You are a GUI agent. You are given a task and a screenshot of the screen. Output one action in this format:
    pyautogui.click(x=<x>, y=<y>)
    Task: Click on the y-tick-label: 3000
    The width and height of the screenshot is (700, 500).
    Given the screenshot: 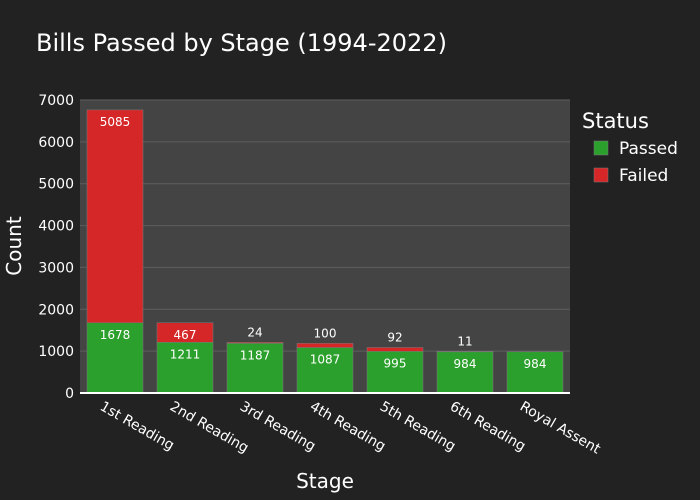 What is the action you would take?
    pyautogui.click(x=56, y=268)
    